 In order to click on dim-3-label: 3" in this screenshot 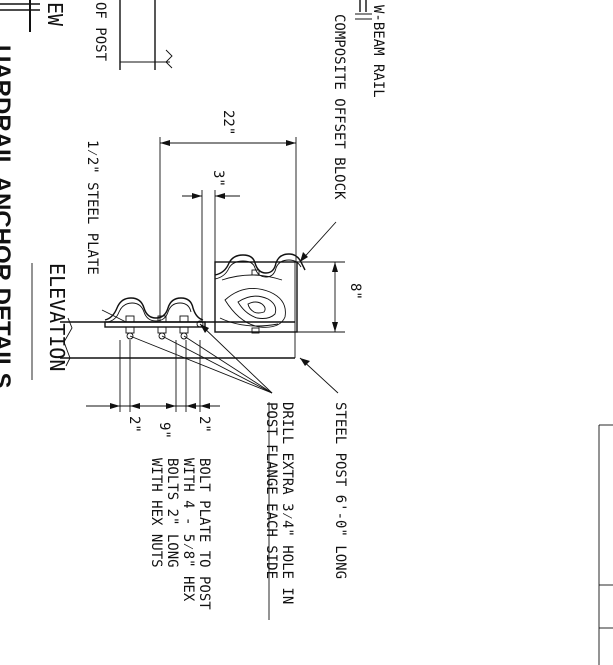, I will do `click(218, 178)`.